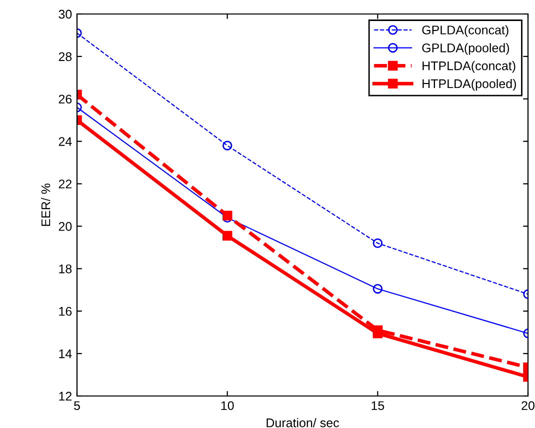  Describe the element at coordinates (65, 226) in the screenshot. I see `y-tick-label: 20` at that location.